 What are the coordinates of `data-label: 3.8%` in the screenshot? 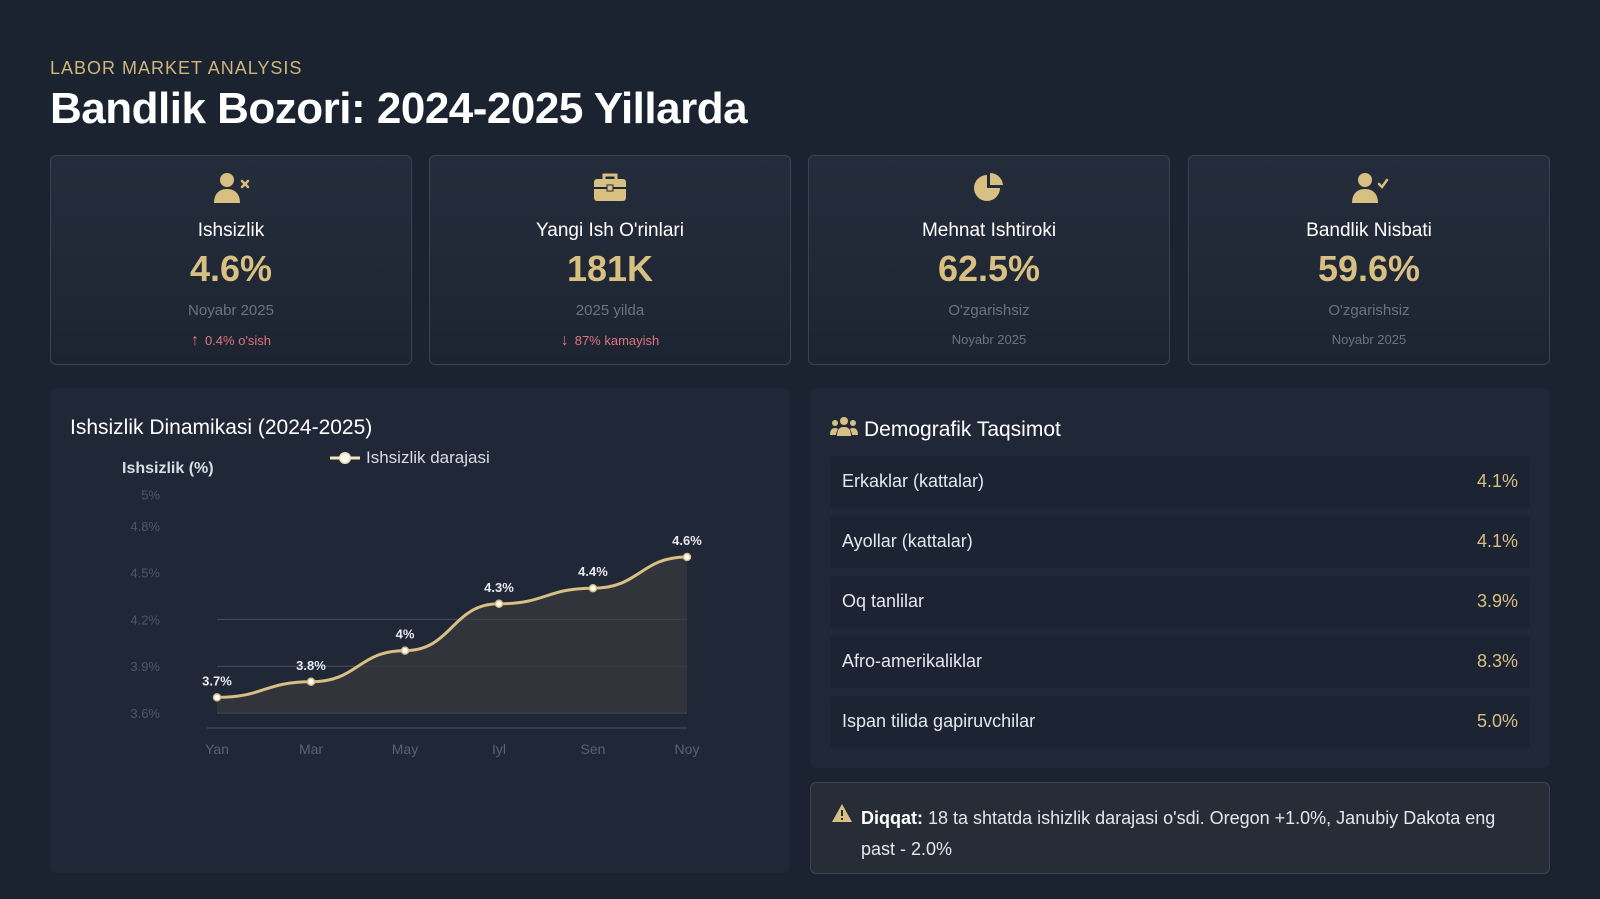 It's located at (311, 665).